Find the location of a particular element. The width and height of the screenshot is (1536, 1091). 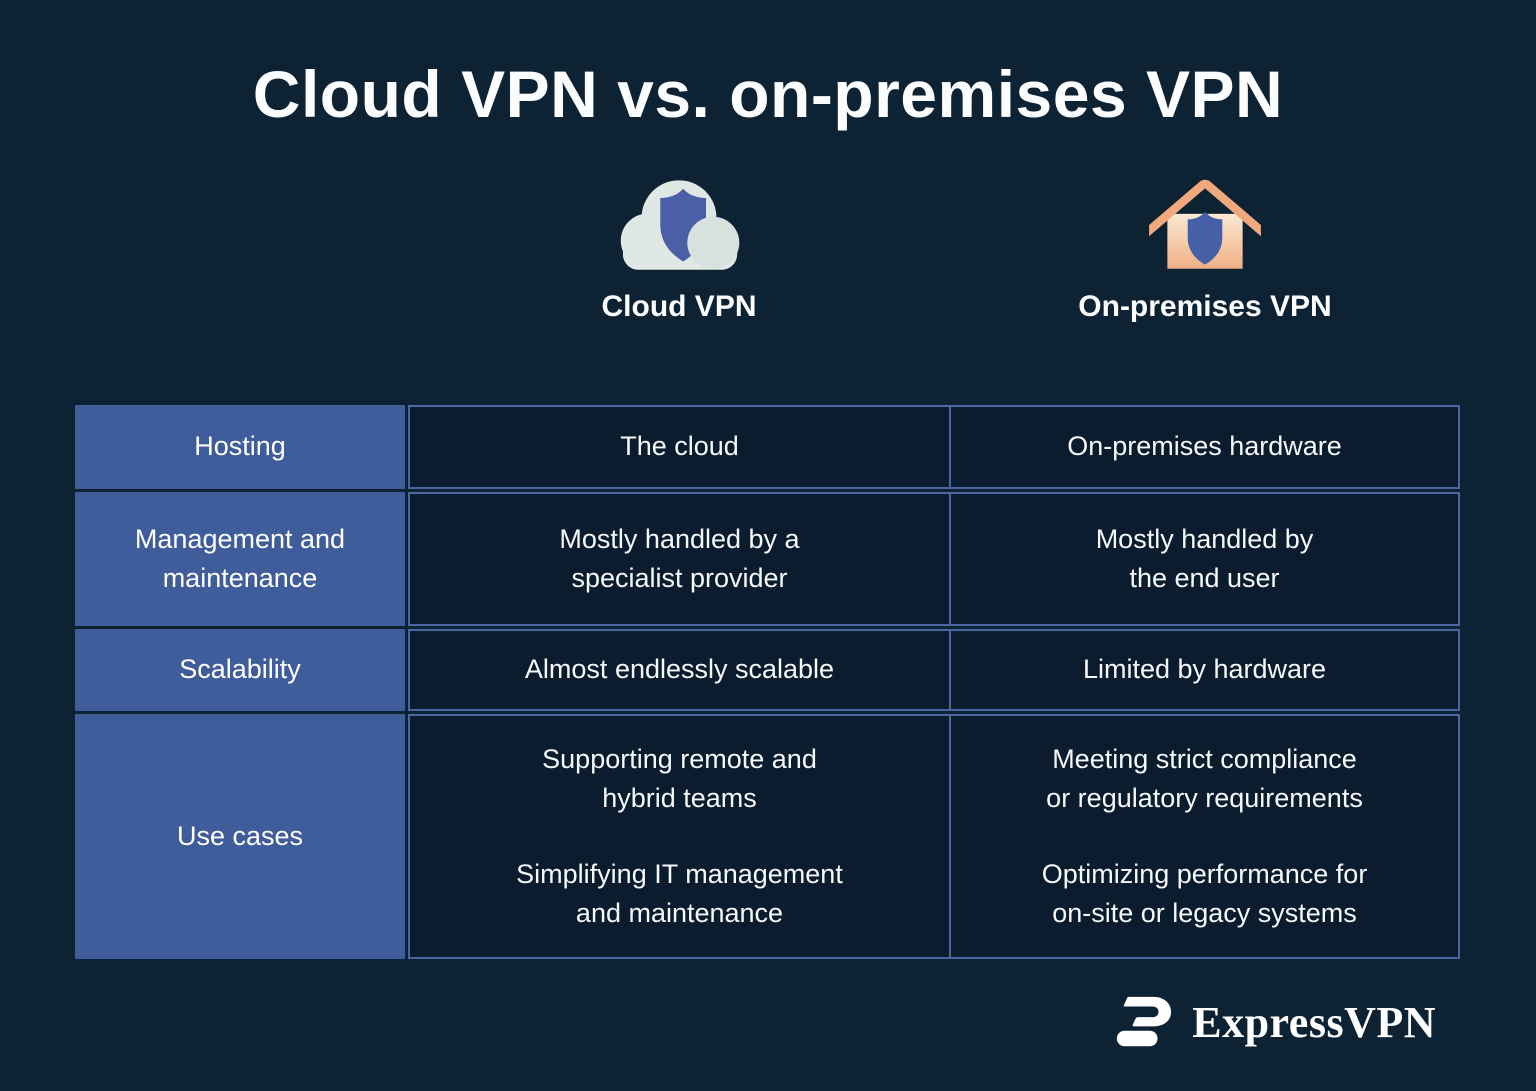

onprem-column-header: On-premises VPN is located at coordinates (1205, 248).